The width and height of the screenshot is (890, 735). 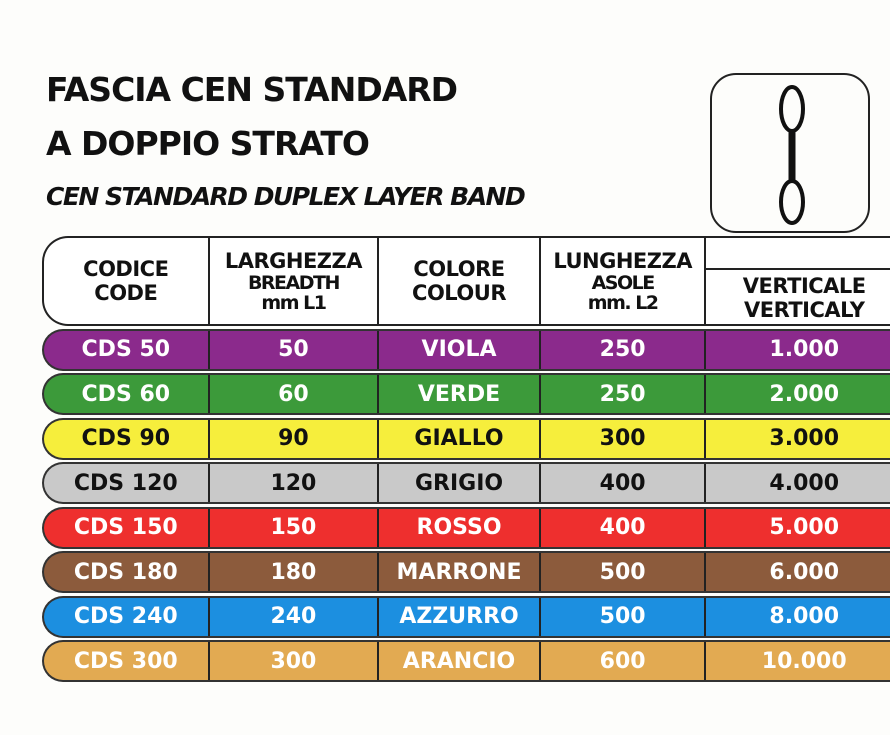 I want to click on header-unit: mm. L2, so click(x=623, y=303).